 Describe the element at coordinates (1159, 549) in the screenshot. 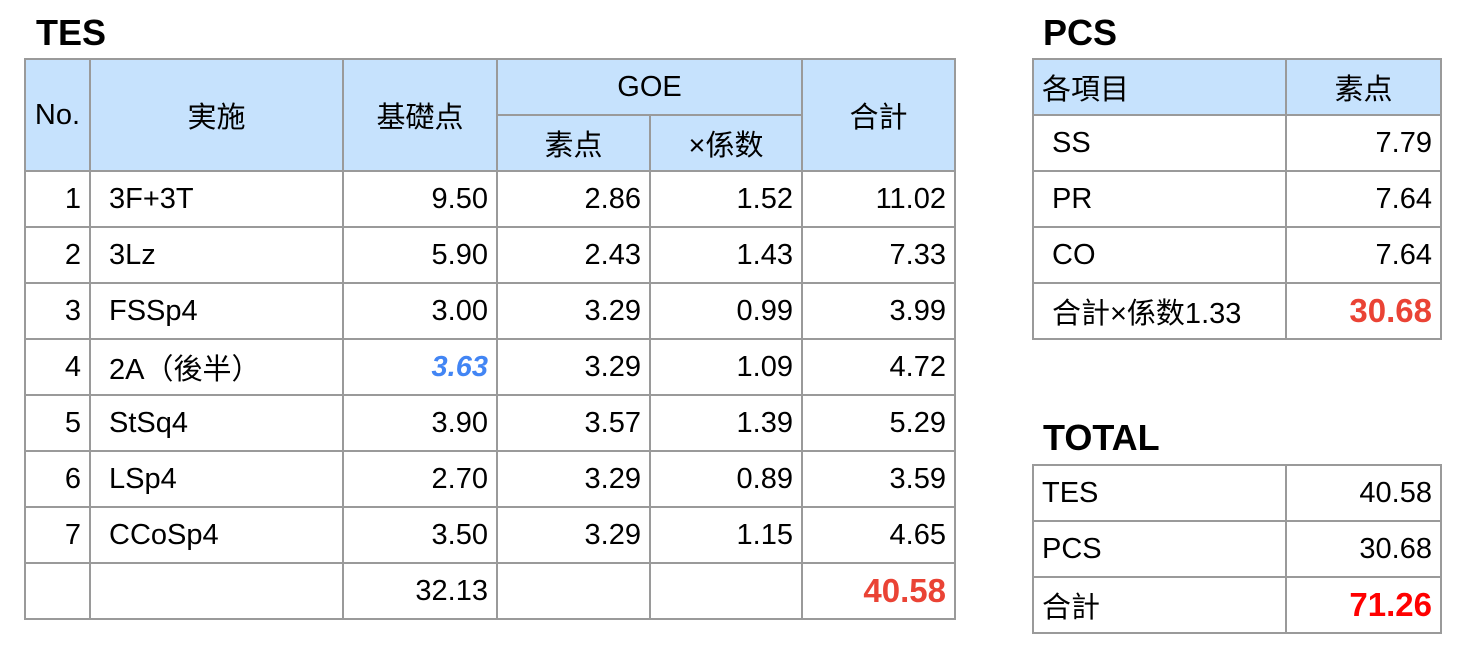

I see `total-label: PCS` at that location.